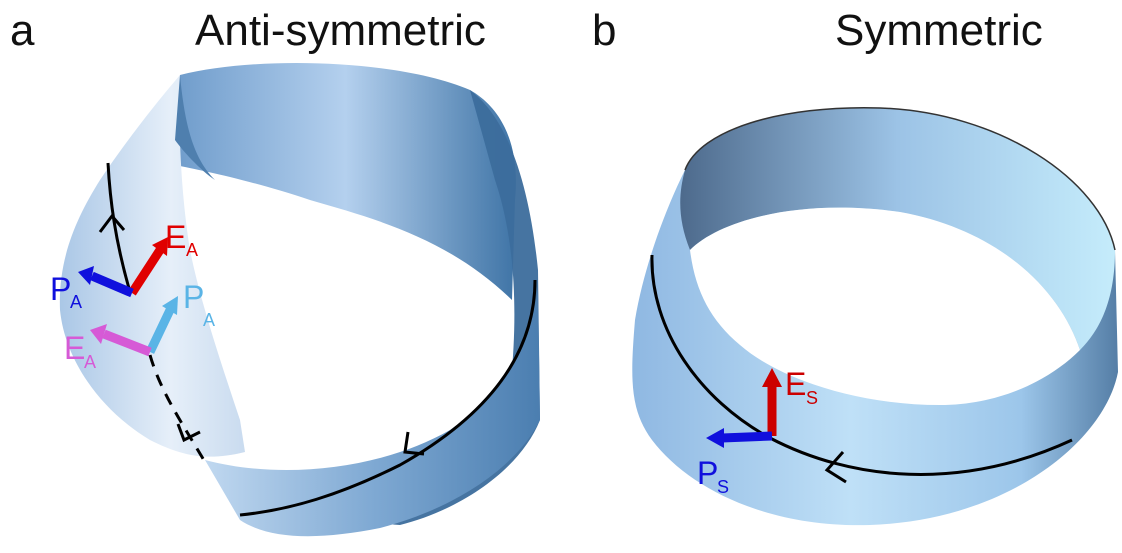  Describe the element at coordinates (195, 127) in the screenshot. I see `mobius-fold` at that location.